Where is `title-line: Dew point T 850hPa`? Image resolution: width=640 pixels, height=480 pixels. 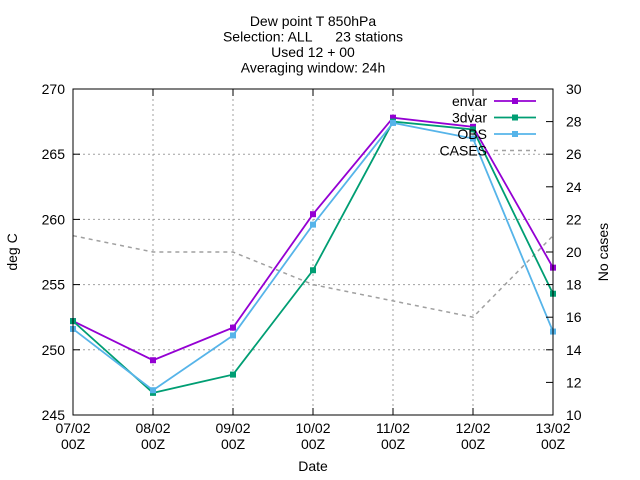
title-line: Dew point T 850hPa is located at coordinates (313, 21).